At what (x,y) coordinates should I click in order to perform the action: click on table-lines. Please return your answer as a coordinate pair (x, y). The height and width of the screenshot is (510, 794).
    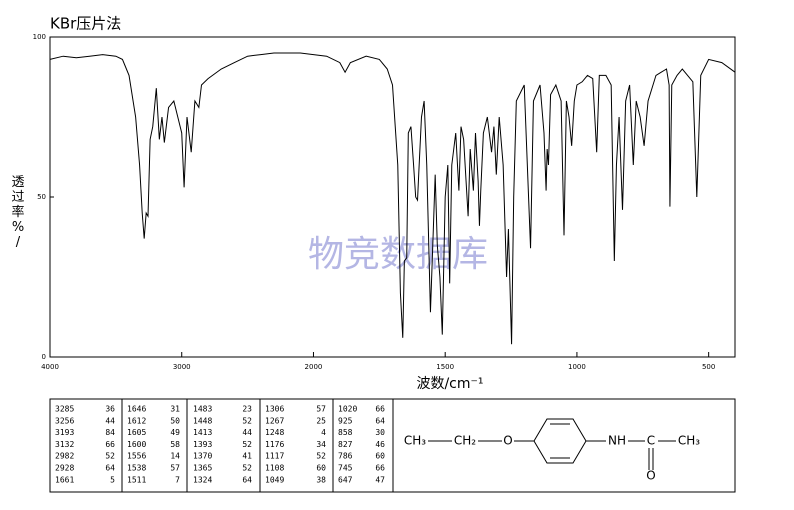
    Looking at the image, I should click on (257, 445).